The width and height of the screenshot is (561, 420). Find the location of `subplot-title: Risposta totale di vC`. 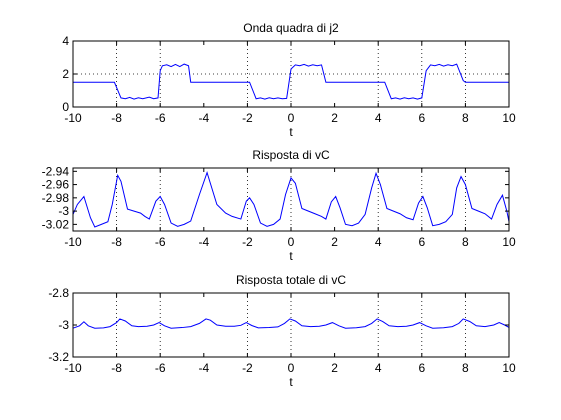

subplot-title: Risposta totale di vC is located at coordinates (291, 280).